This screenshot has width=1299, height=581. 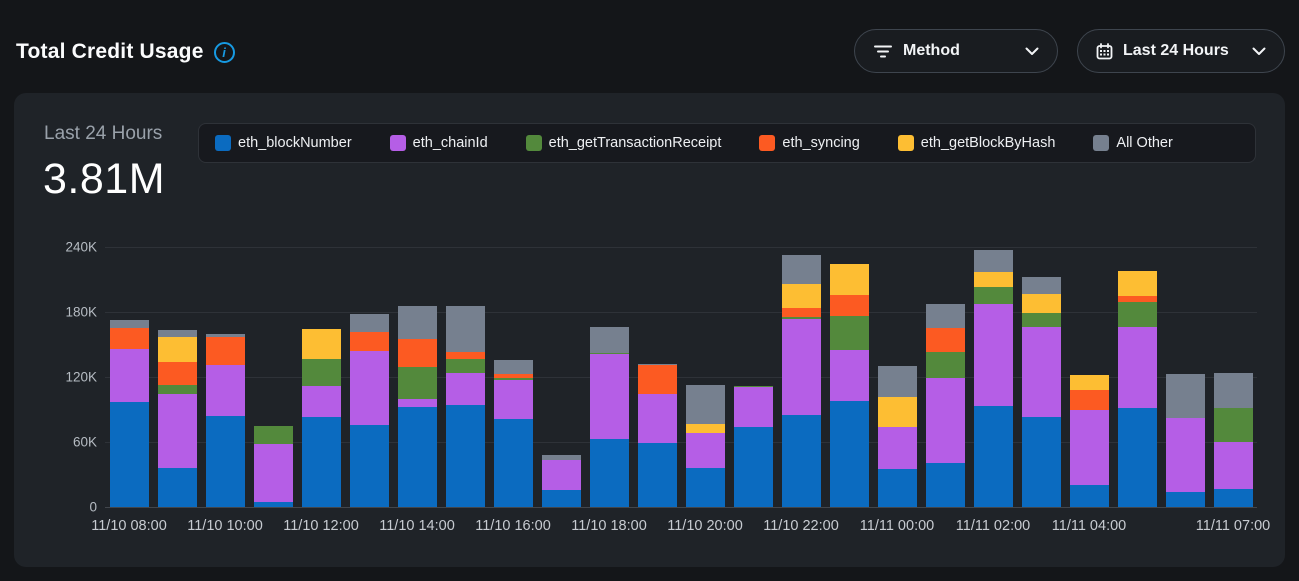 I want to click on legend-item: eth_blockNumber, so click(x=283, y=143).